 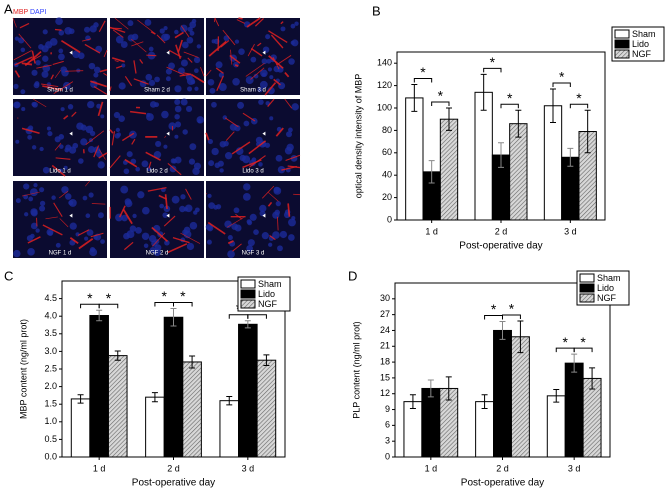 What do you see at coordinates (385, 346) in the screenshot?
I see `y-tick-label: 21` at bounding box center [385, 346].